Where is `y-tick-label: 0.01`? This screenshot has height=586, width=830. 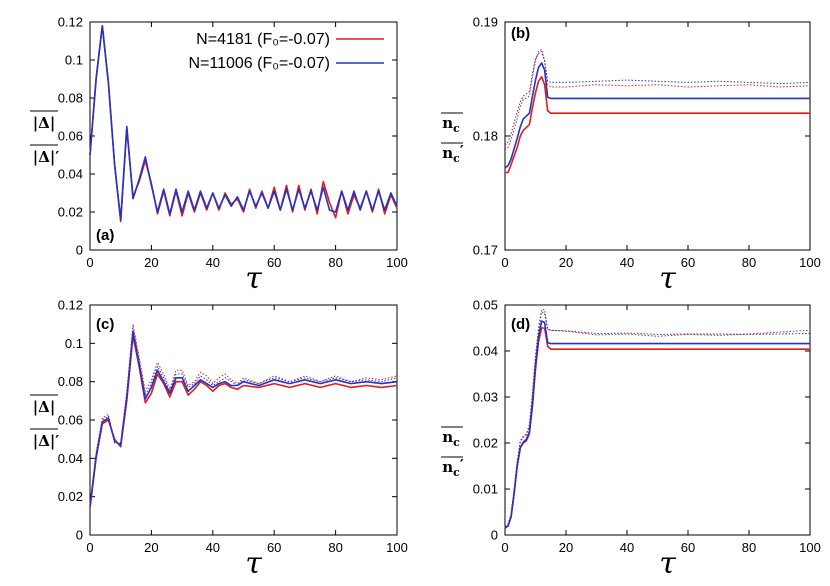
y-tick-label: 0.01 is located at coordinates (485, 489).